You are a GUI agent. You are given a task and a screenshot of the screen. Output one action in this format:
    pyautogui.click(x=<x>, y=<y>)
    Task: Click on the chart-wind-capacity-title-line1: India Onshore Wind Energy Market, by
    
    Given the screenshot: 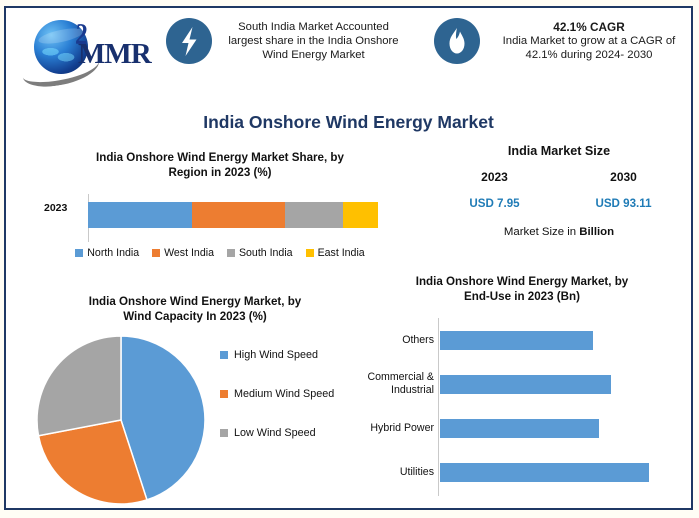 What is the action you would take?
    pyautogui.click(x=195, y=301)
    